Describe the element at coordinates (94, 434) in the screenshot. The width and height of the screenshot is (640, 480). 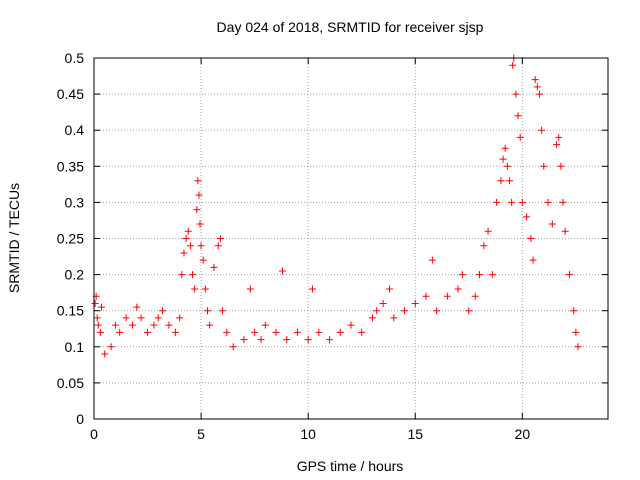
I see `x-tick-label: 0` at that location.